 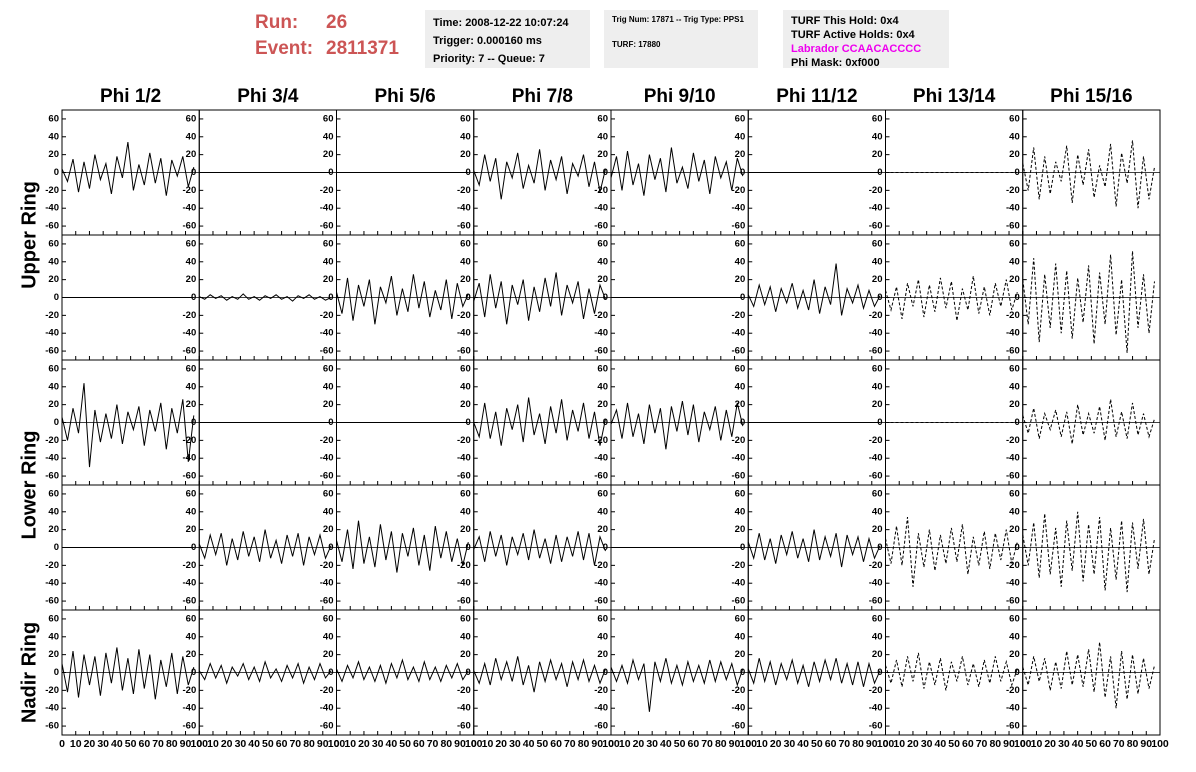 I want to click on trig-num: Trig Num: 17871 -- Trig Type: PPS1, so click(x=678, y=19).